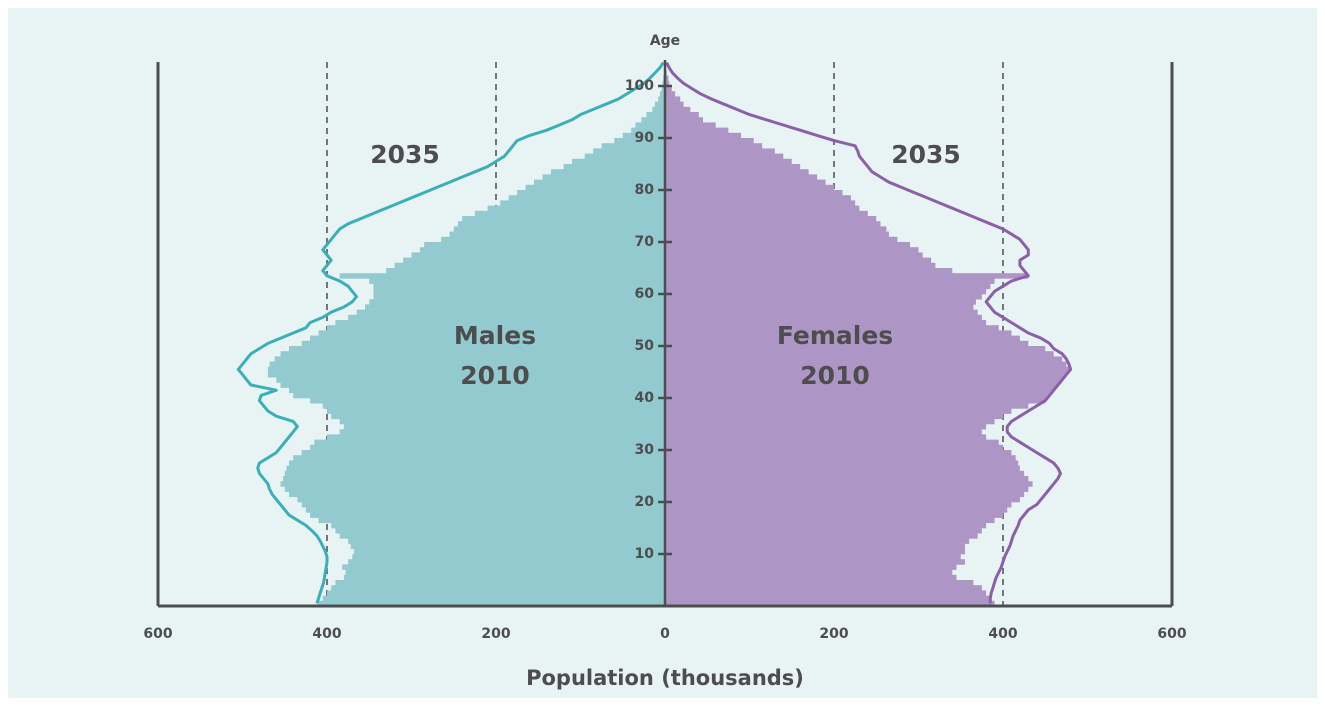  What do you see at coordinates (645, 398) in the screenshot?
I see `y-tick-label: 40` at bounding box center [645, 398].